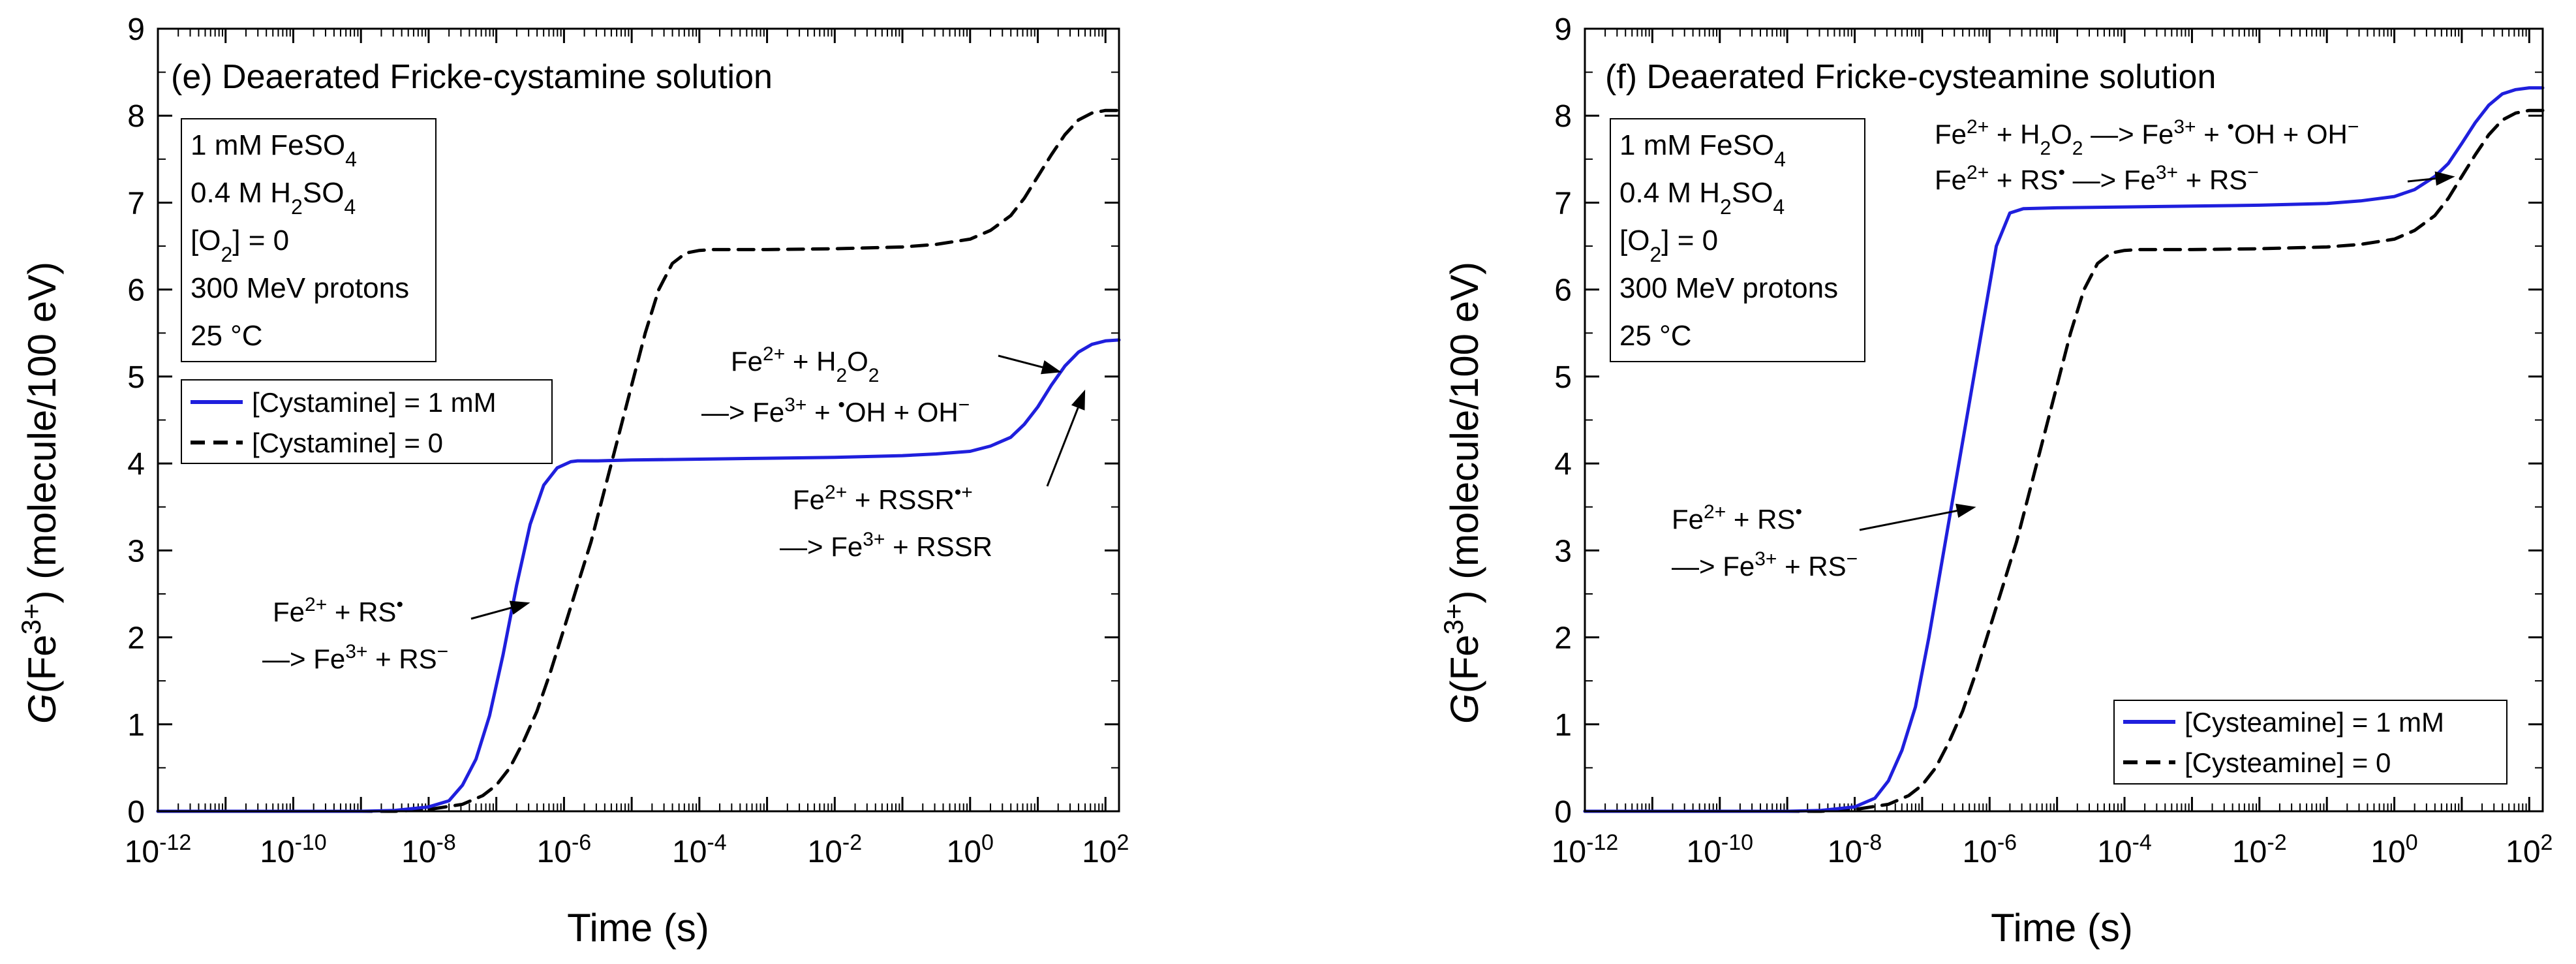 This screenshot has width=2576, height=964. What do you see at coordinates (367, 421) in the screenshot?
I see `panel-e-legend: [Cystamine] = 1 mM [Cystamine] = 0` at bounding box center [367, 421].